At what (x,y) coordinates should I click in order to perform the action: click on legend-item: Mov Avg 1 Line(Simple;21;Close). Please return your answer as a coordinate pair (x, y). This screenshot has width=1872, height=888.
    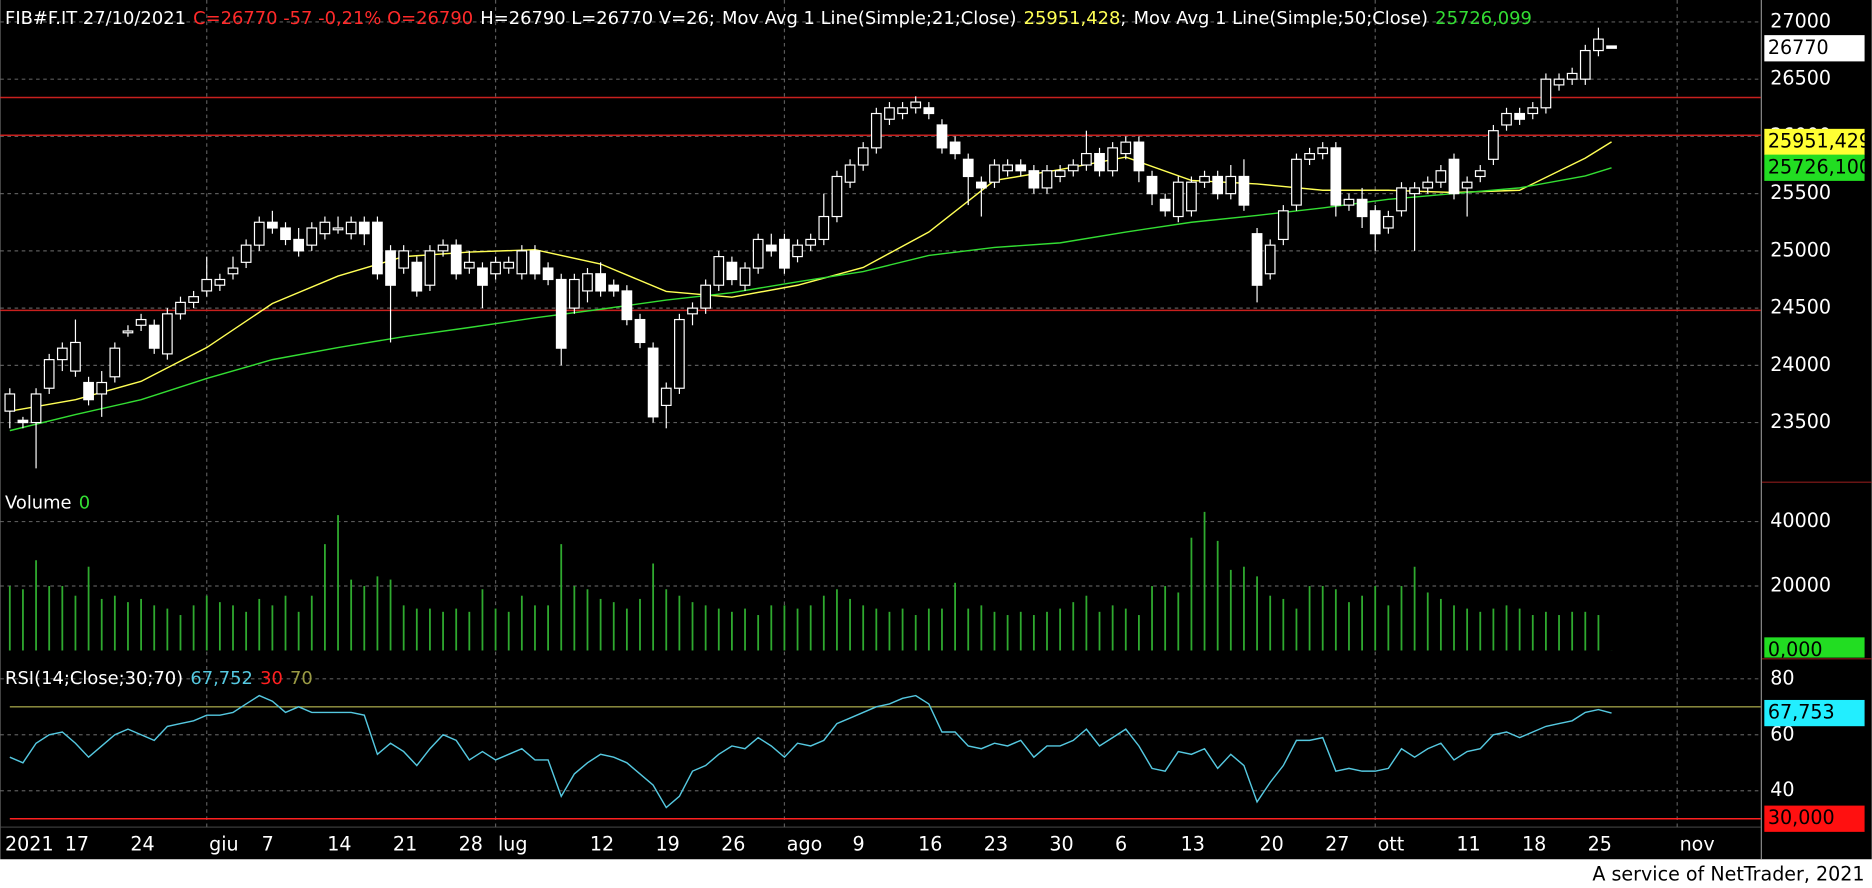
    Looking at the image, I should click on (869, 18).